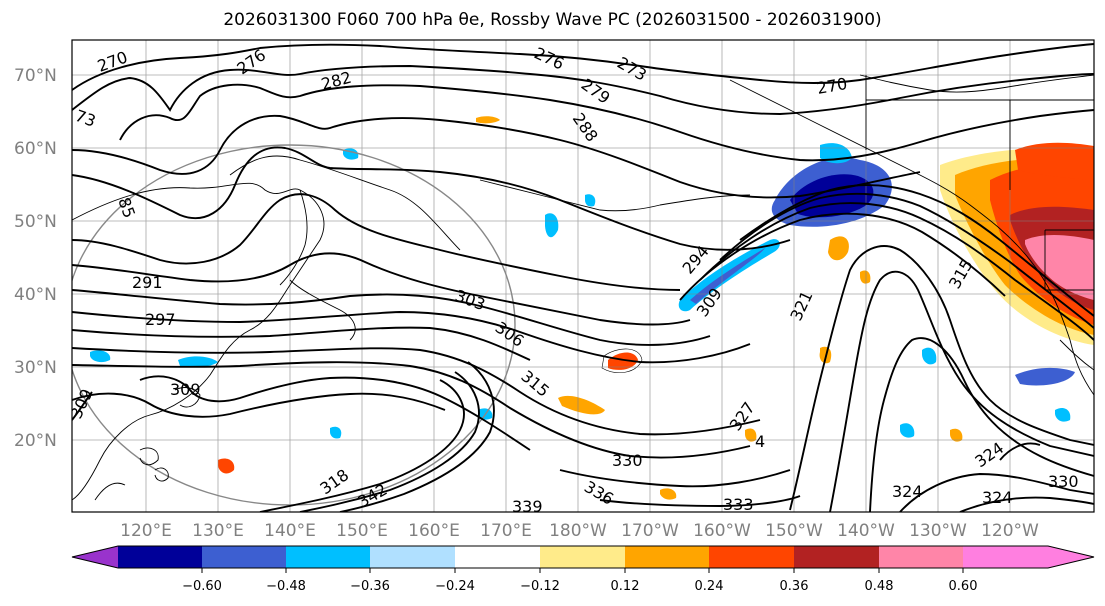 The width and height of the screenshot is (1105, 606). What do you see at coordinates (35, 149) in the screenshot?
I see `lat-label: 60°N` at bounding box center [35, 149].